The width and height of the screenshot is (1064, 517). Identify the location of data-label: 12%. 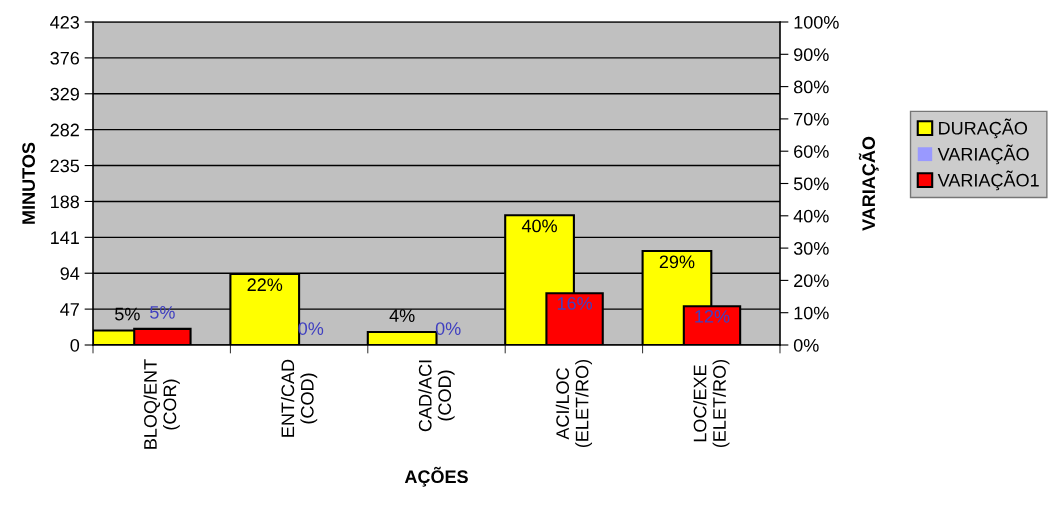
(712, 316).